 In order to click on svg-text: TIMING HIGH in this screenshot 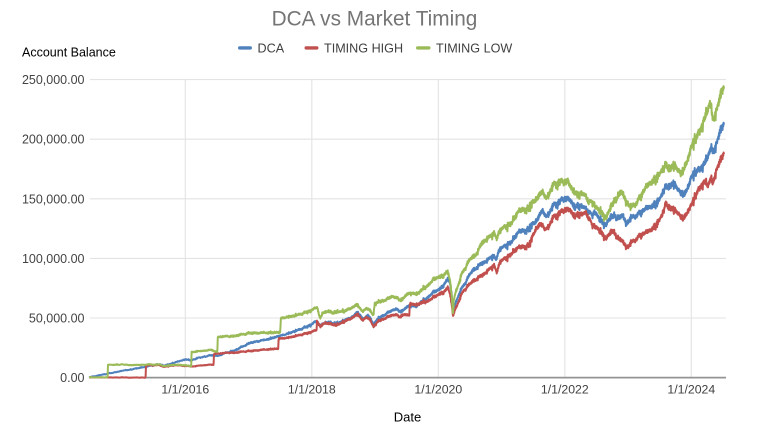, I will do `click(363, 48)`.